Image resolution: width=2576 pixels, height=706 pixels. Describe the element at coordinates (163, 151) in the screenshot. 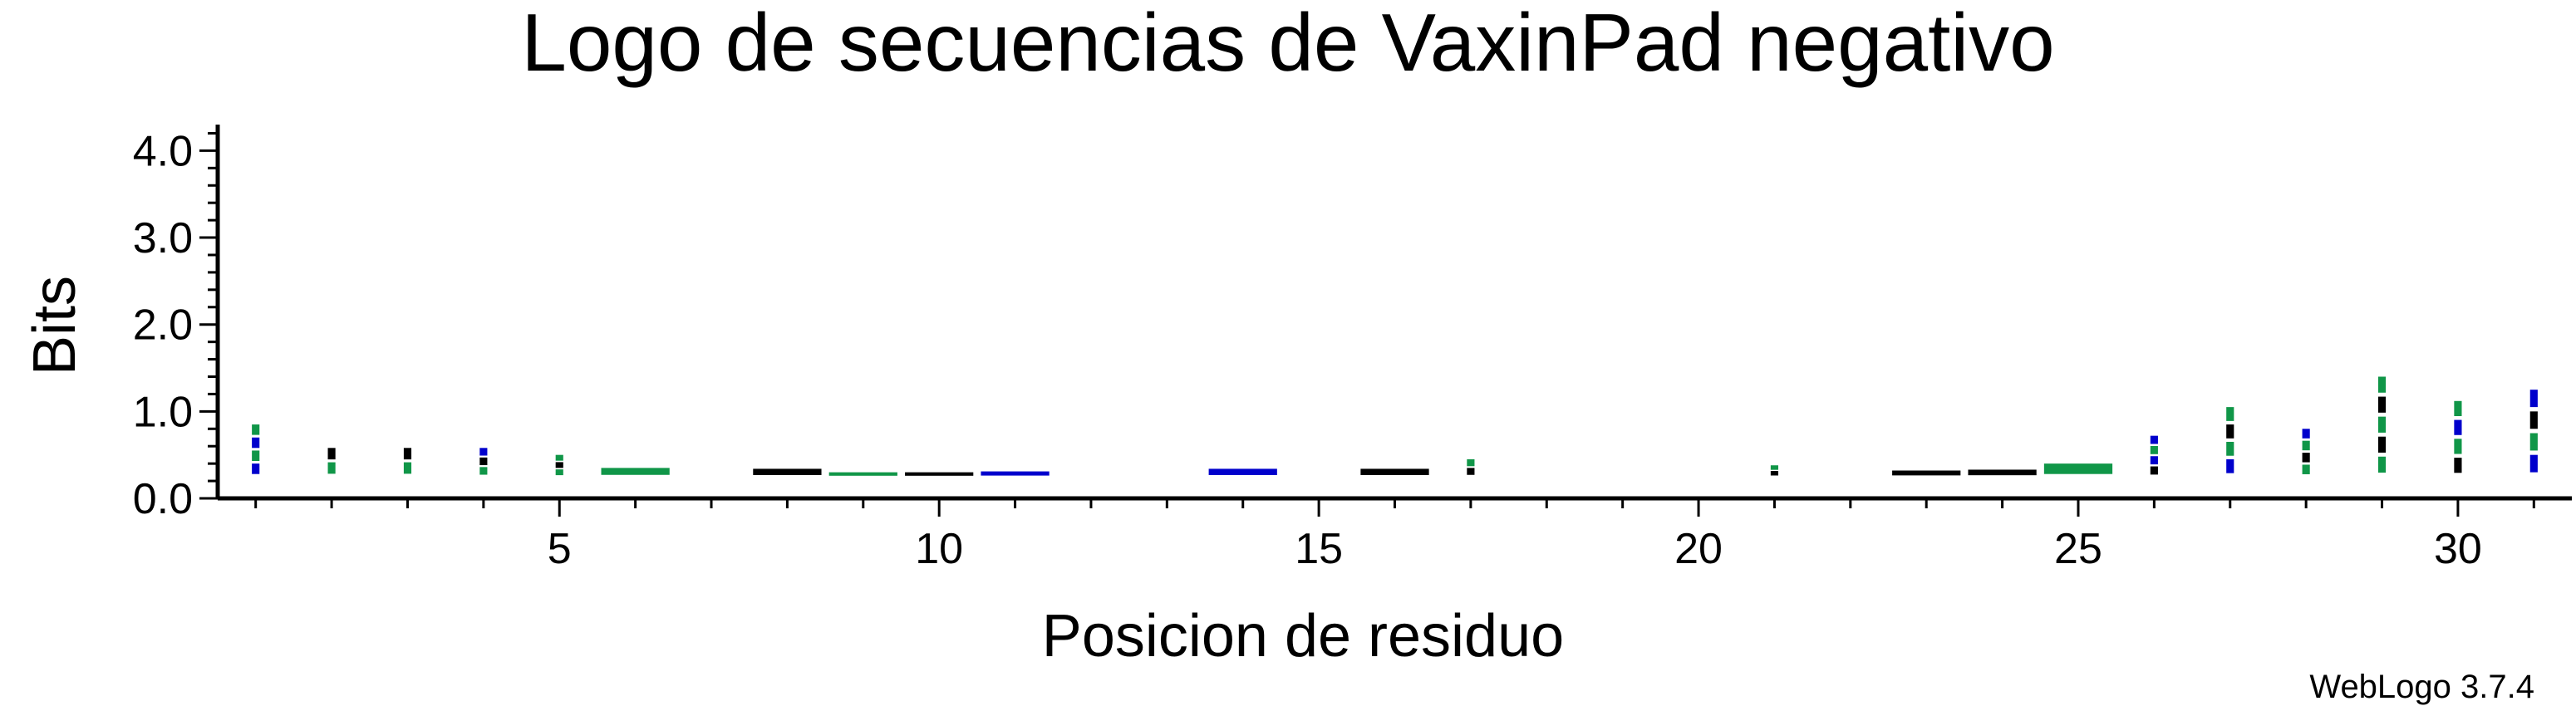

I see `y-tick-label: 4.0` at that location.